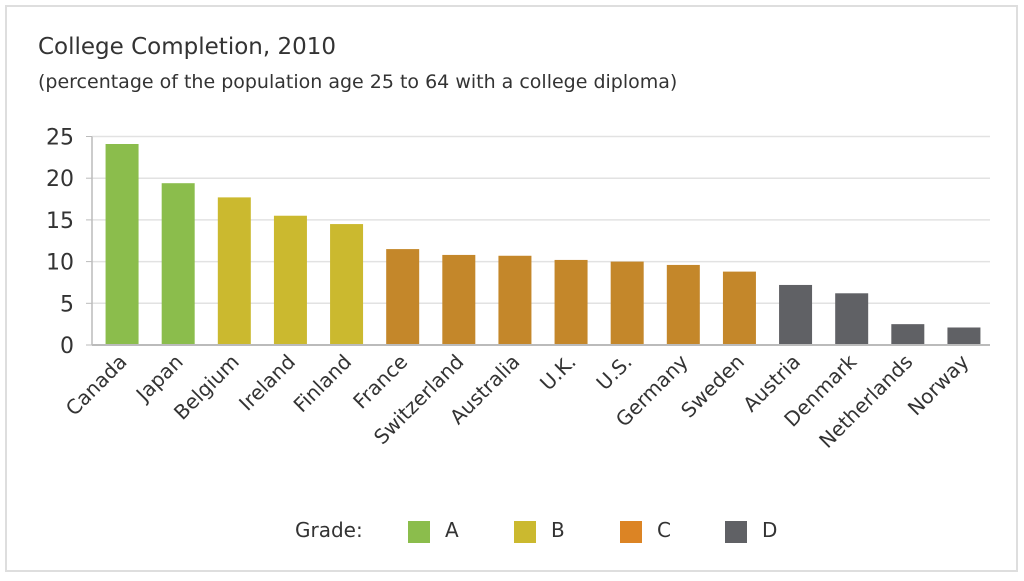 This screenshot has width=1024, height=581. I want to click on y-tick-label: 15, so click(60, 221).